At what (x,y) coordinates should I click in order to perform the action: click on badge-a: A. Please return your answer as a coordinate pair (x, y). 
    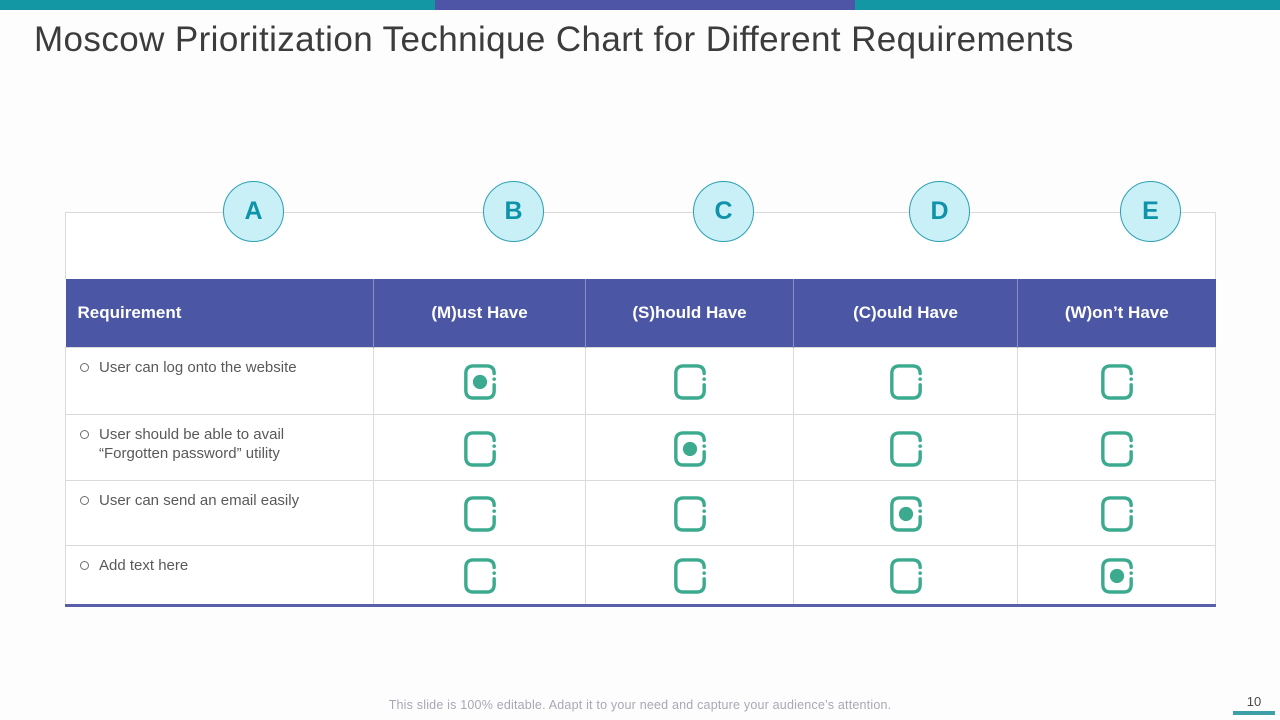
    Looking at the image, I should click on (253, 211).